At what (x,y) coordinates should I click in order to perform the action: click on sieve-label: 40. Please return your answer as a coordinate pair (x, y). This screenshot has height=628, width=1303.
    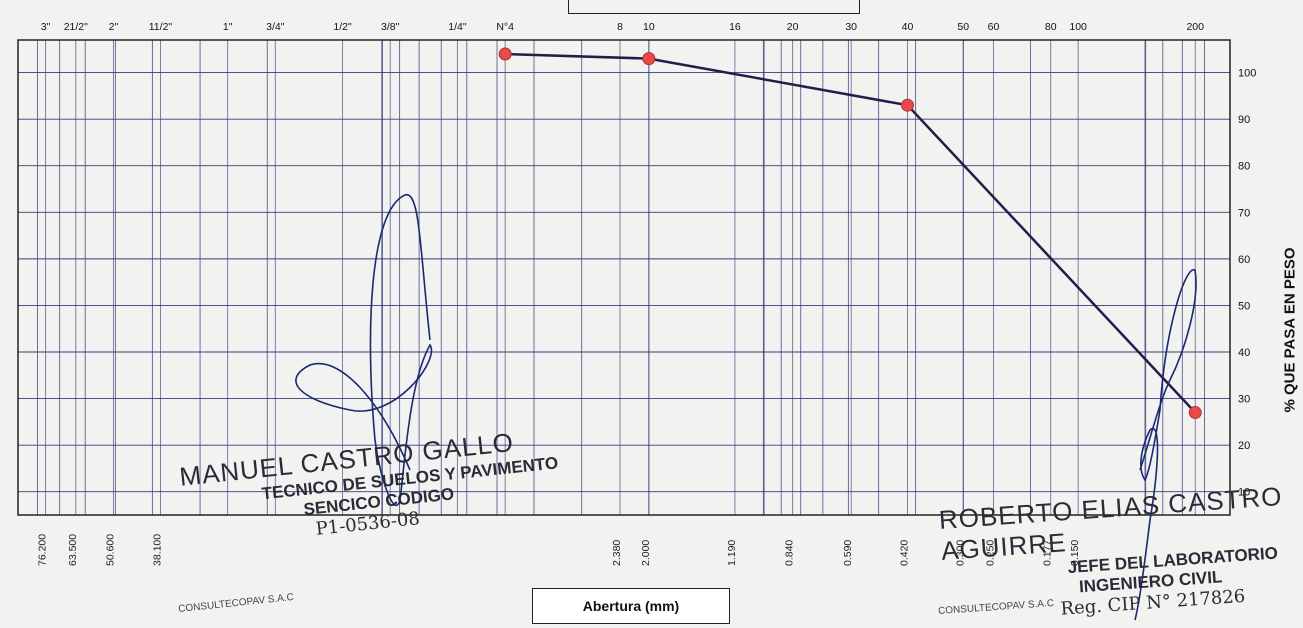
    Looking at the image, I should click on (908, 27).